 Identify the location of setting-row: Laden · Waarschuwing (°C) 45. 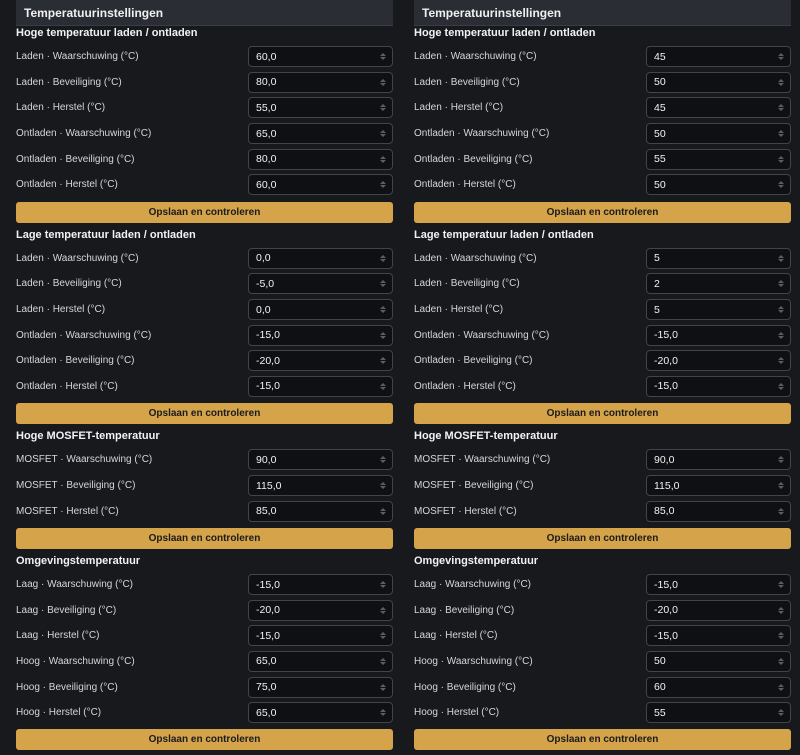
(602, 57).